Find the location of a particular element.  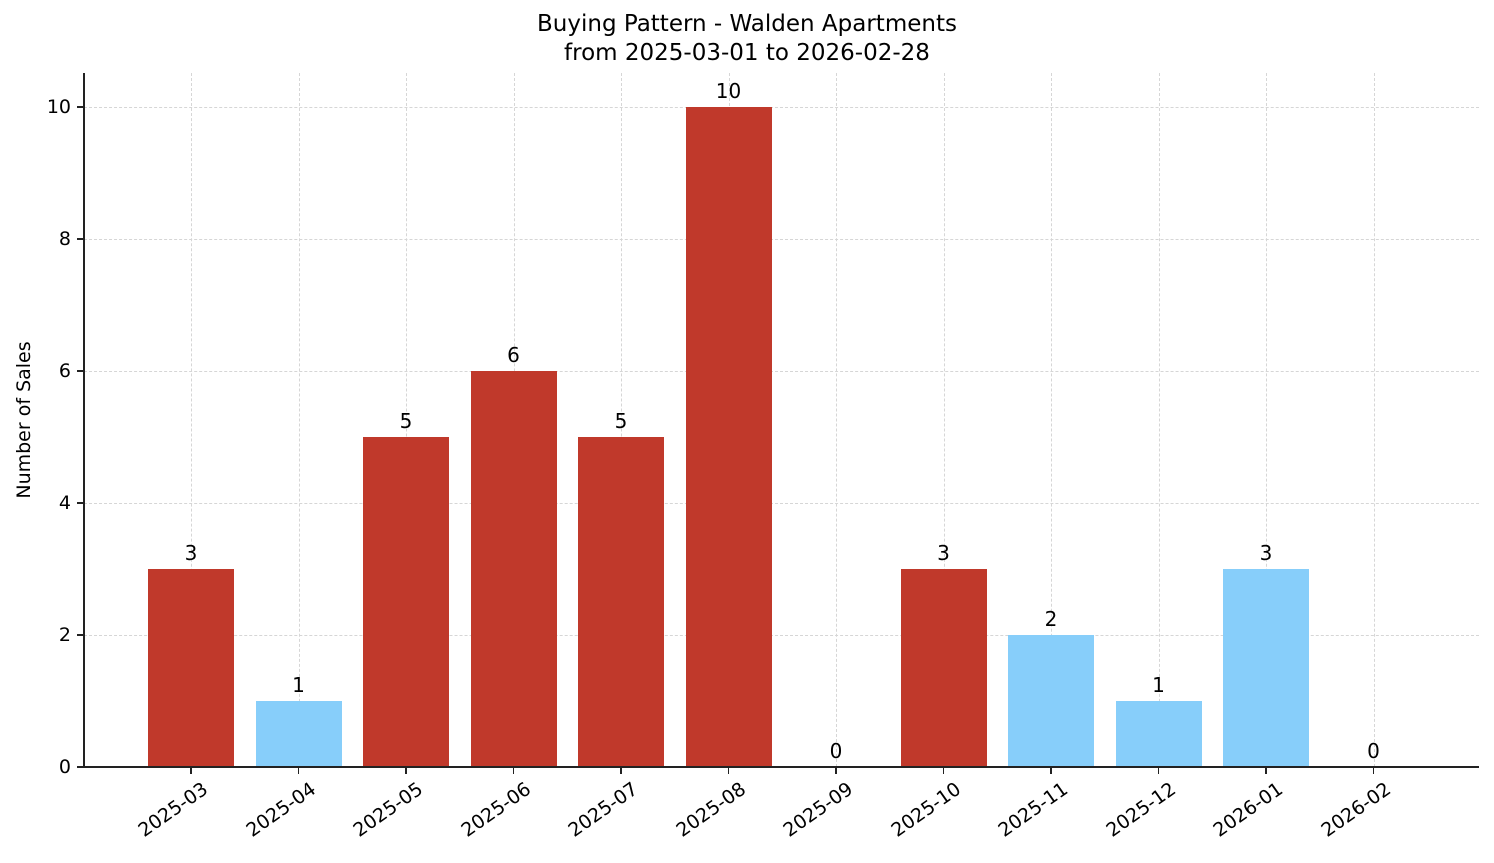

x-tick-label: 2025-09 is located at coordinates (818, 810).